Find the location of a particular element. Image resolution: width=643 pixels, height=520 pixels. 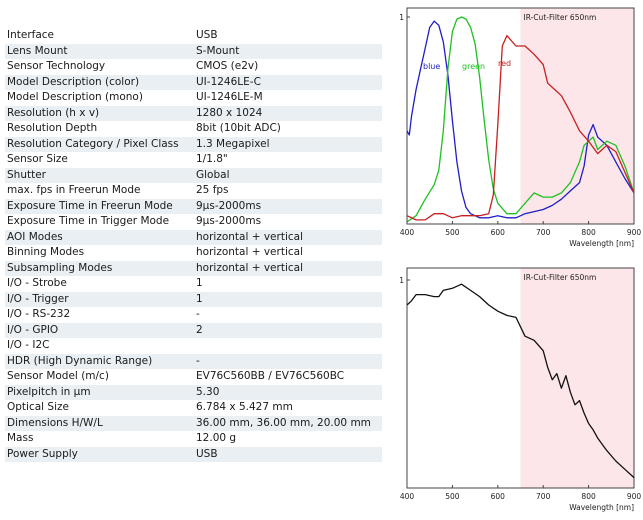

spec-value: UI-1246LE-M is located at coordinates (289, 98).